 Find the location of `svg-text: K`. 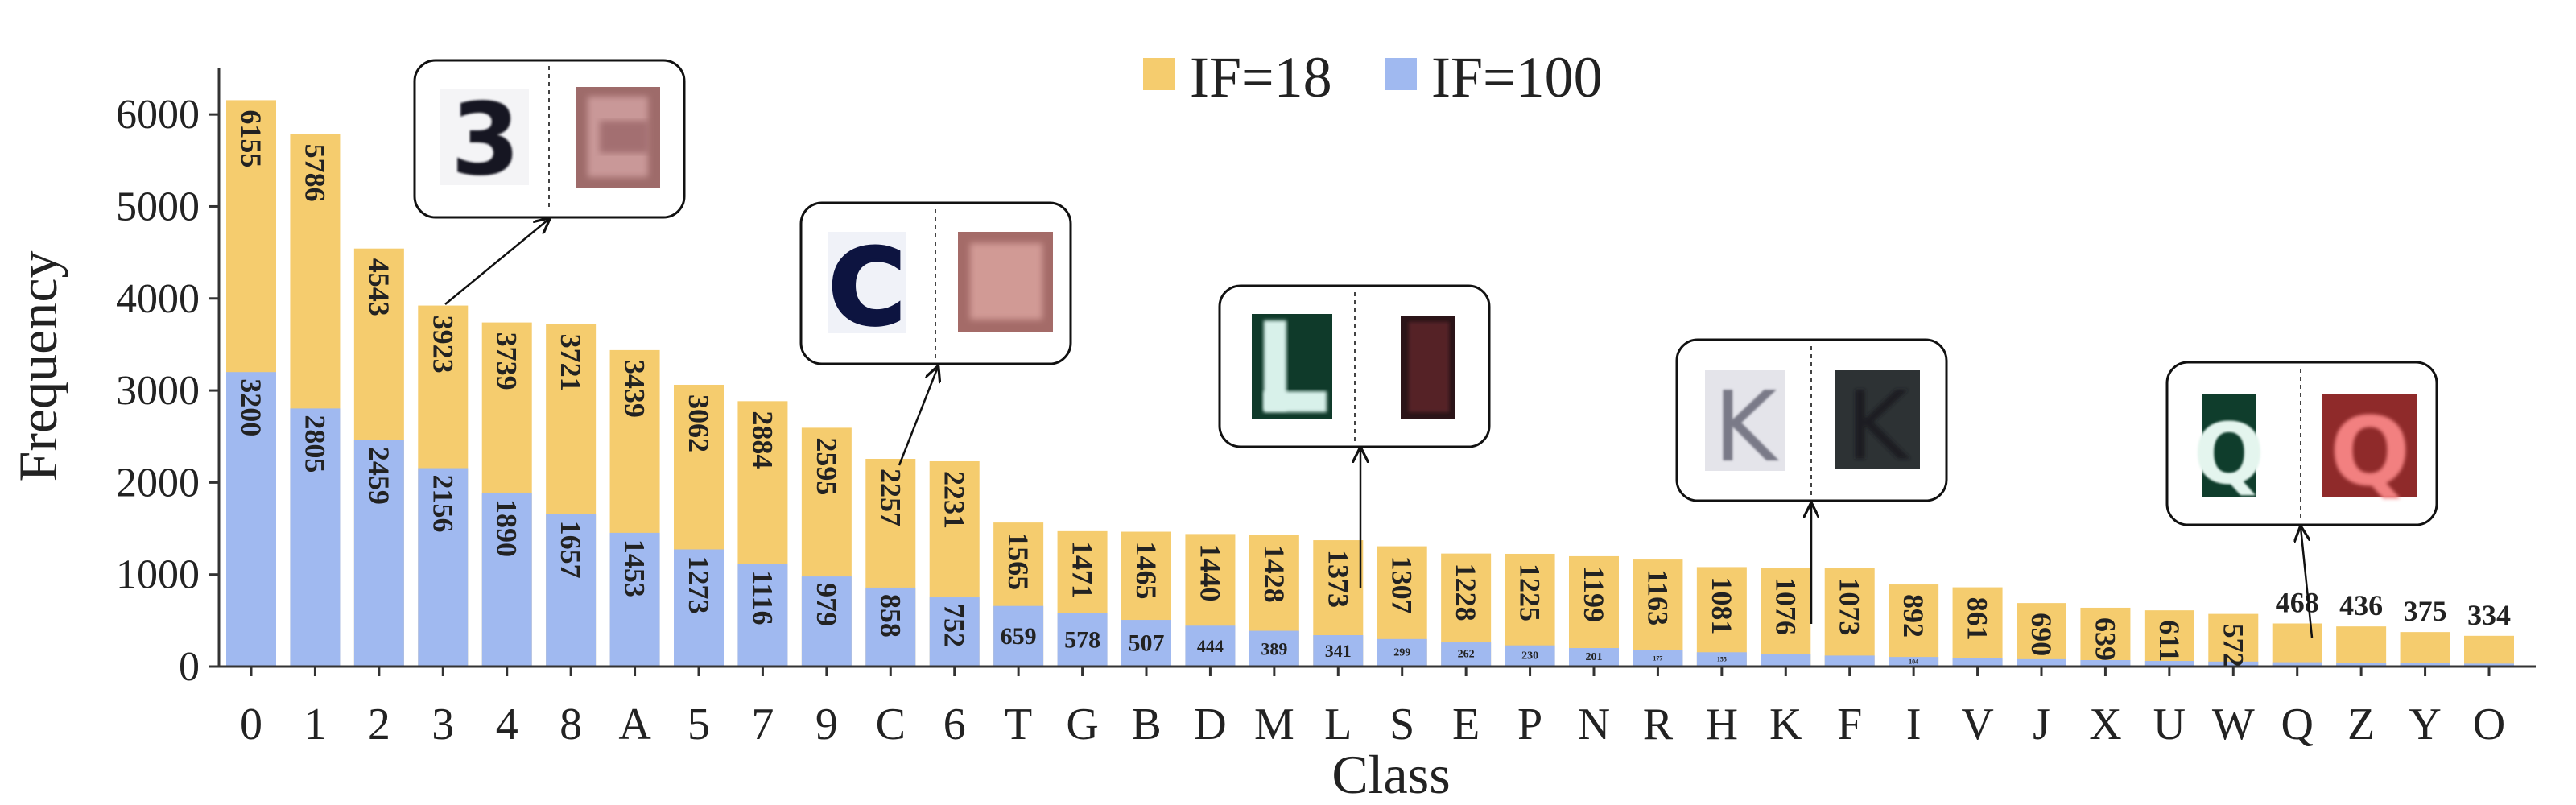

svg-text: K is located at coordinates (1878, 425).